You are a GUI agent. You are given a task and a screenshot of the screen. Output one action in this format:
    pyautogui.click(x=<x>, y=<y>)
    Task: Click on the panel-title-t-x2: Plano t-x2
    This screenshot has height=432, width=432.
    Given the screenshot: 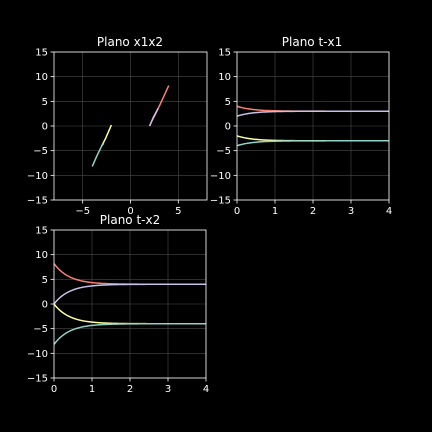 What is the action you would take?
    pyautogui.click(x=130, y=220)
    